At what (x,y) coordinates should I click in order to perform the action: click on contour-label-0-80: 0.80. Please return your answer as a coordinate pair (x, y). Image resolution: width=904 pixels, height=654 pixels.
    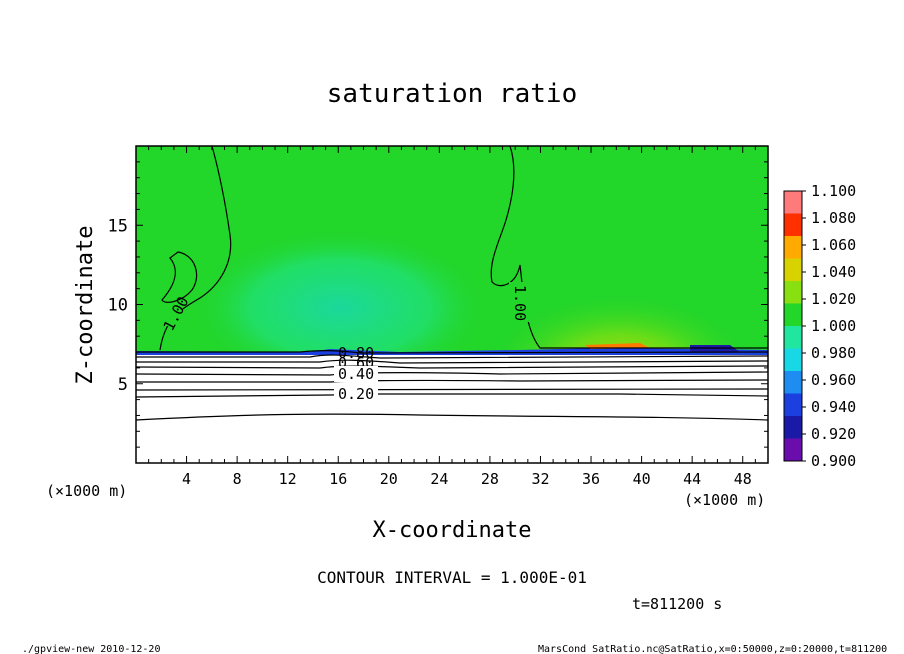
    Looking at the image, I should click on (356, 353).